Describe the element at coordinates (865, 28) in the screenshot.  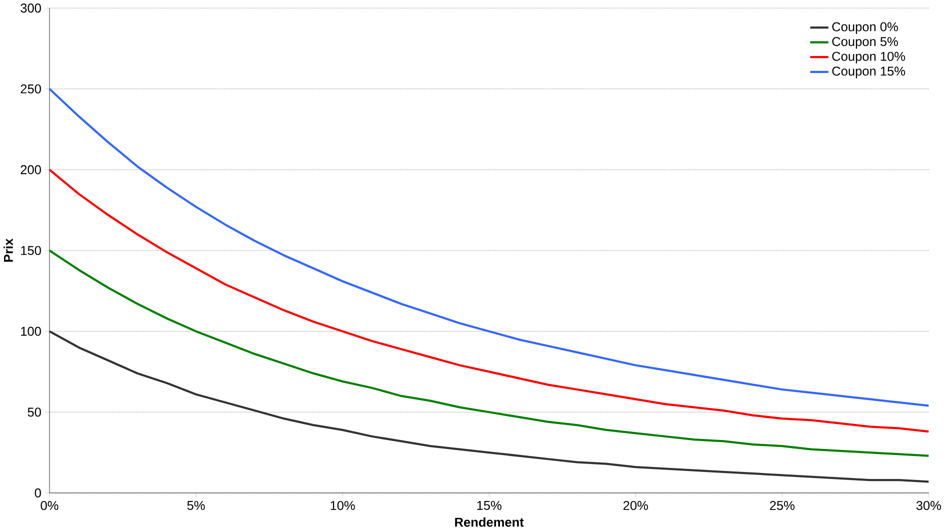
I see `legend-label: Coupon 0%` at that location.